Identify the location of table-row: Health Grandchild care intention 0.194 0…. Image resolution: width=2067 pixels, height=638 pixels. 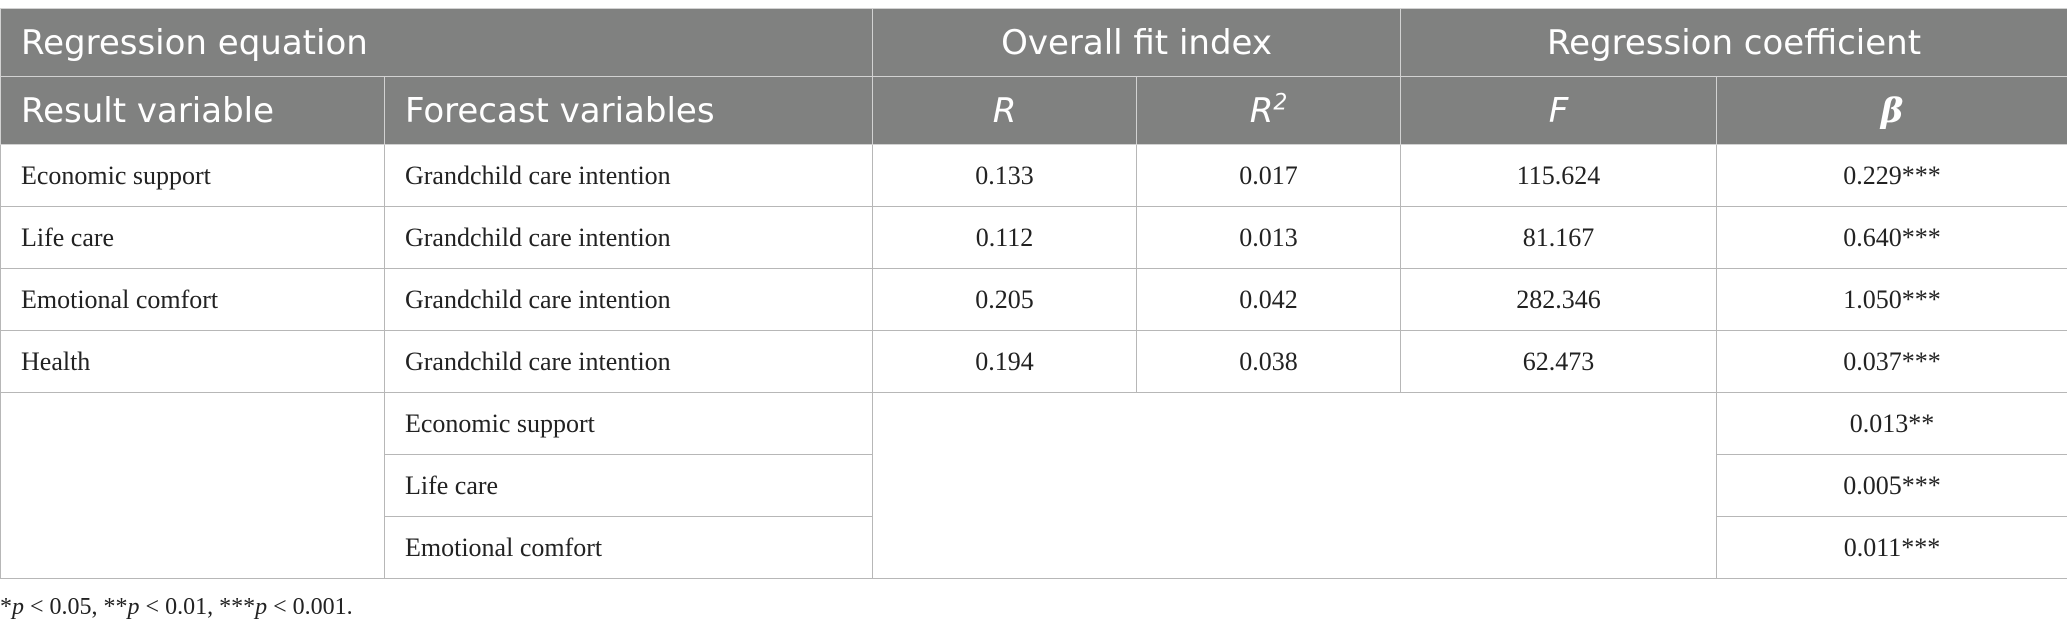
(1033, 361).